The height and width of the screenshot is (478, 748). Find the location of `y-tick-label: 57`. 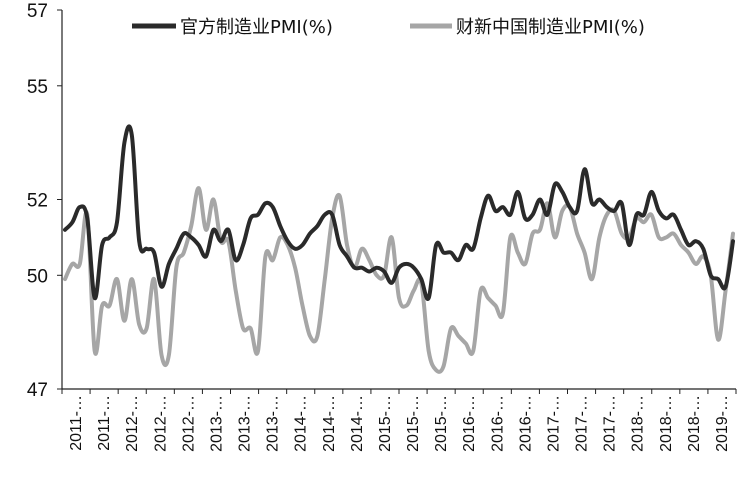

y-tick-label: 57 is located at coordinates (37, 11).